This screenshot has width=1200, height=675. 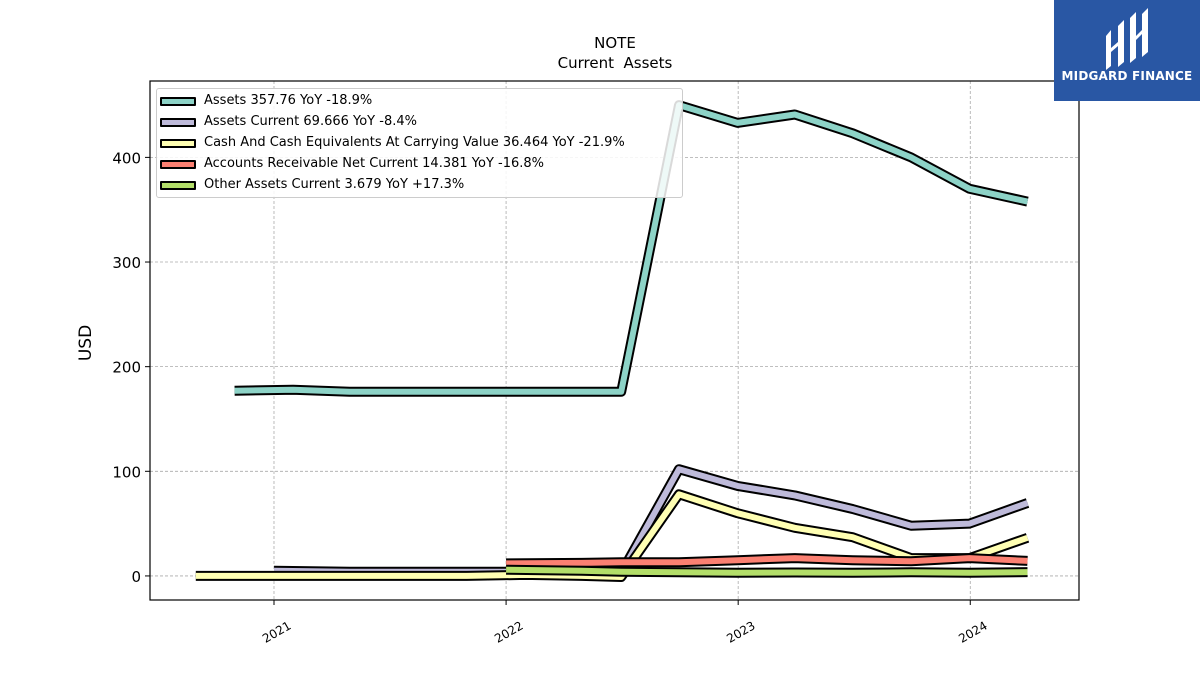 What do you see at coordinates (276, 631) in the screenshot?
I see `x-tick-label: 2021` at bounding box center [276, 631].